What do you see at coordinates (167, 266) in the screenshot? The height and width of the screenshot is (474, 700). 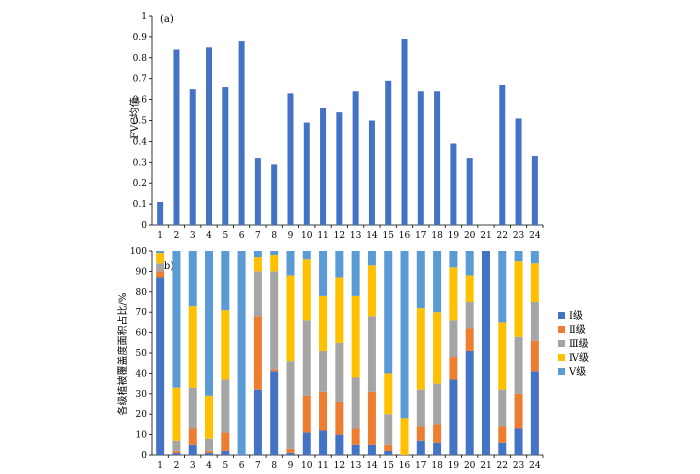 I see `panel-b-label: (b)` at bounding box center [167, 266].